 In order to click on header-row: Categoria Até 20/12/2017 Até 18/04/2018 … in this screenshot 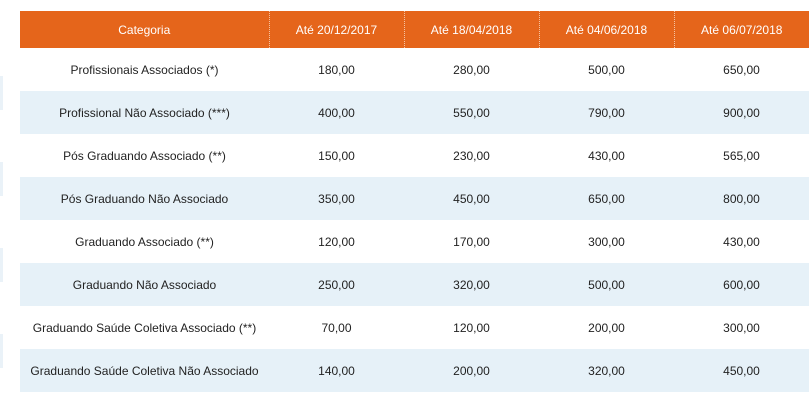, I will do `click(414, 29)`.